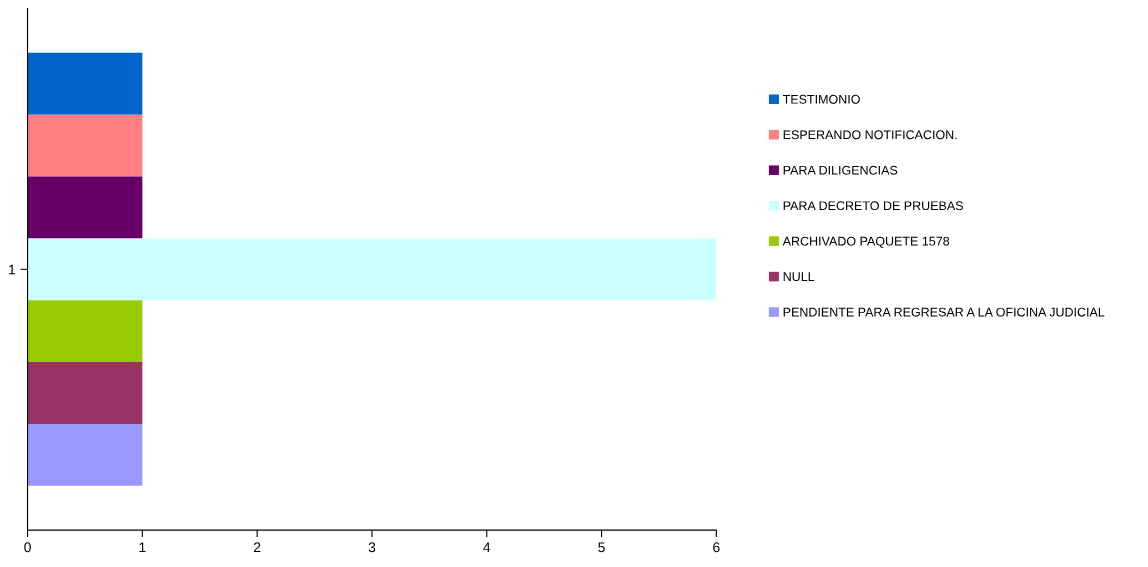 This screenshot has height=567, width=1148. What do you see at coordinates (944, 312) in the screenshot?
I see `legend-label: PENDIENTE PARA REGRESAR A LA OFICINA JUDICIAL` at bounding box center [944, 312].